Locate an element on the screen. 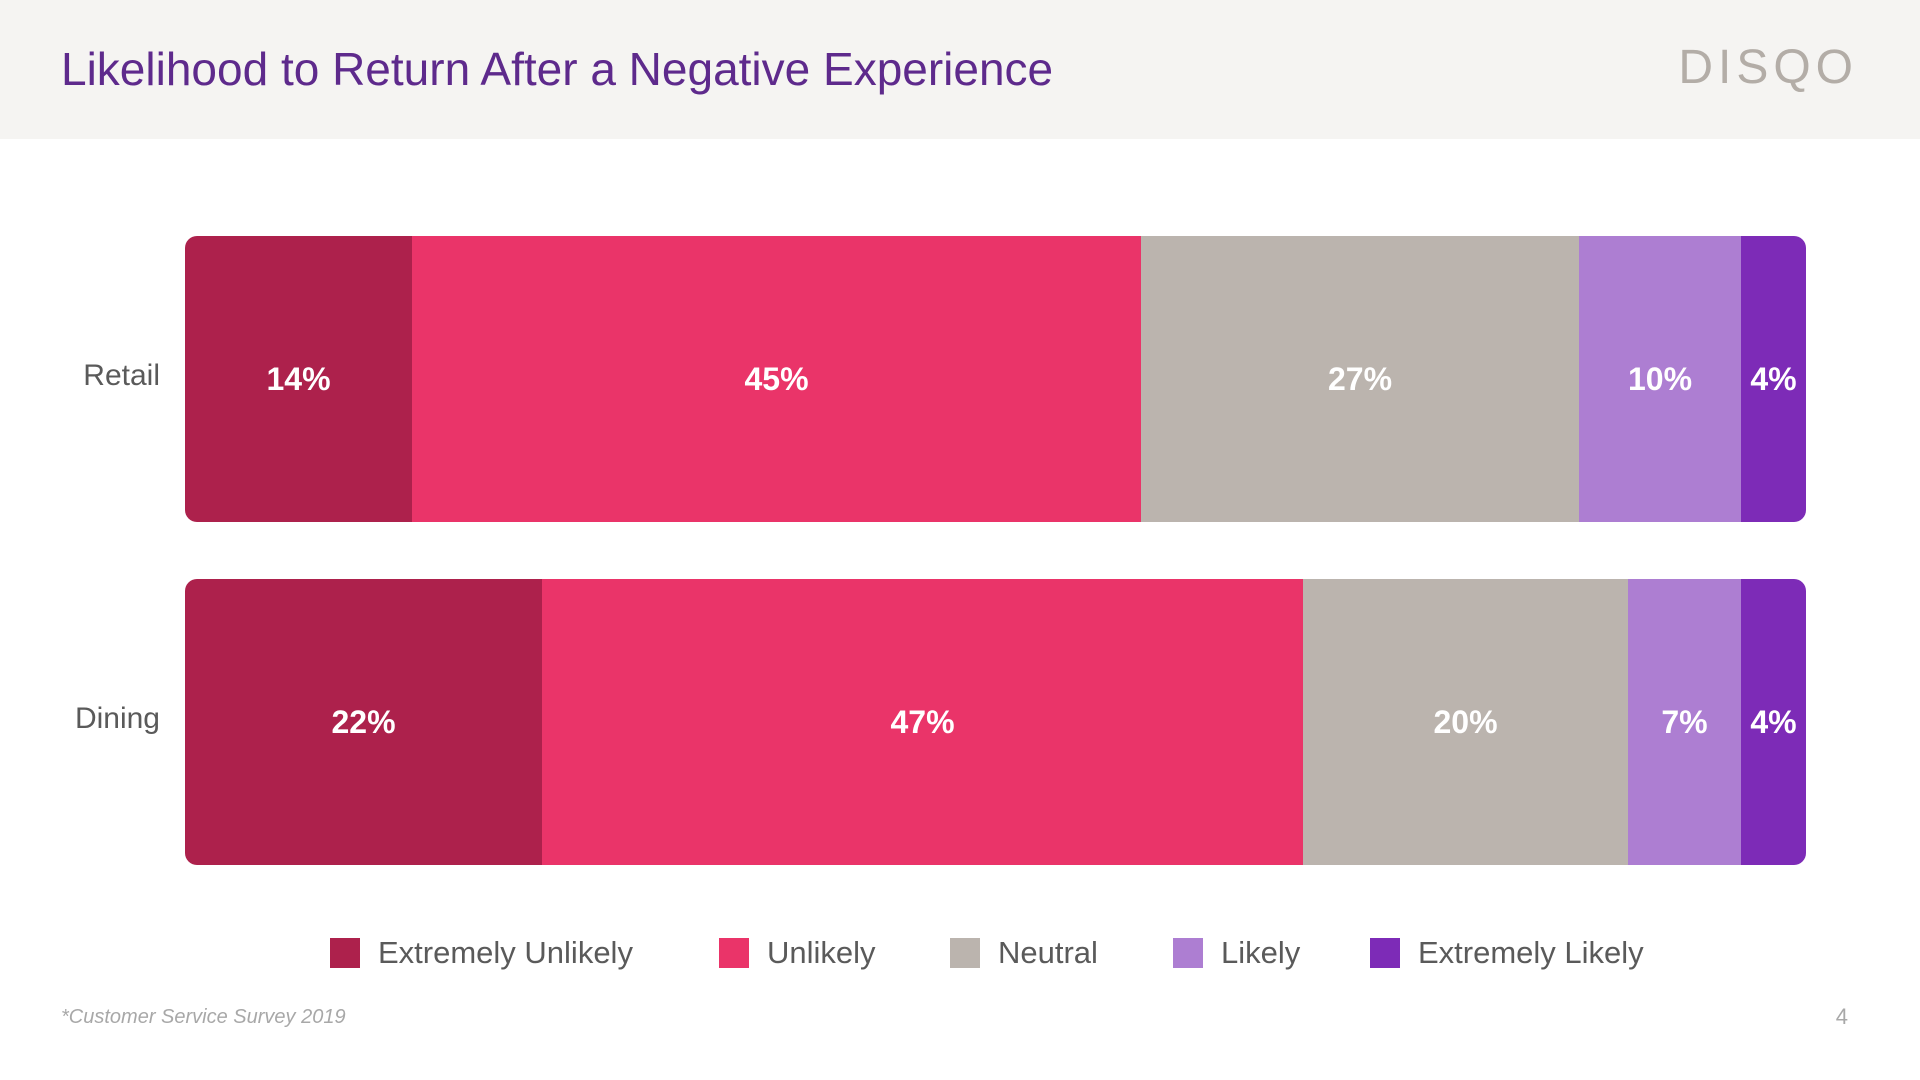 This screenshot has width=1920, height=1080. bar-segment-retail-extremely-likely: 4% is located at coordinates (1773, 379).